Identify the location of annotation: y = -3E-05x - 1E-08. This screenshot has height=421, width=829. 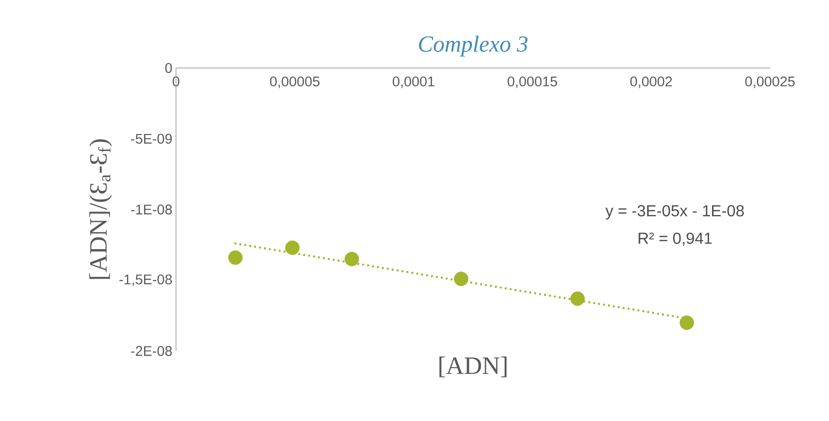
(674, 212).